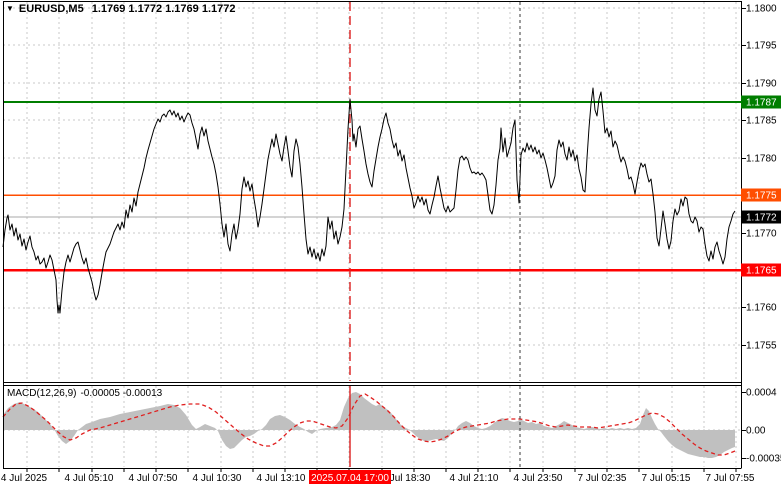  Describe the element at coordinates (217, 478) in the screenshot. I see `time-label: 4 Jul 10:30` at that location.